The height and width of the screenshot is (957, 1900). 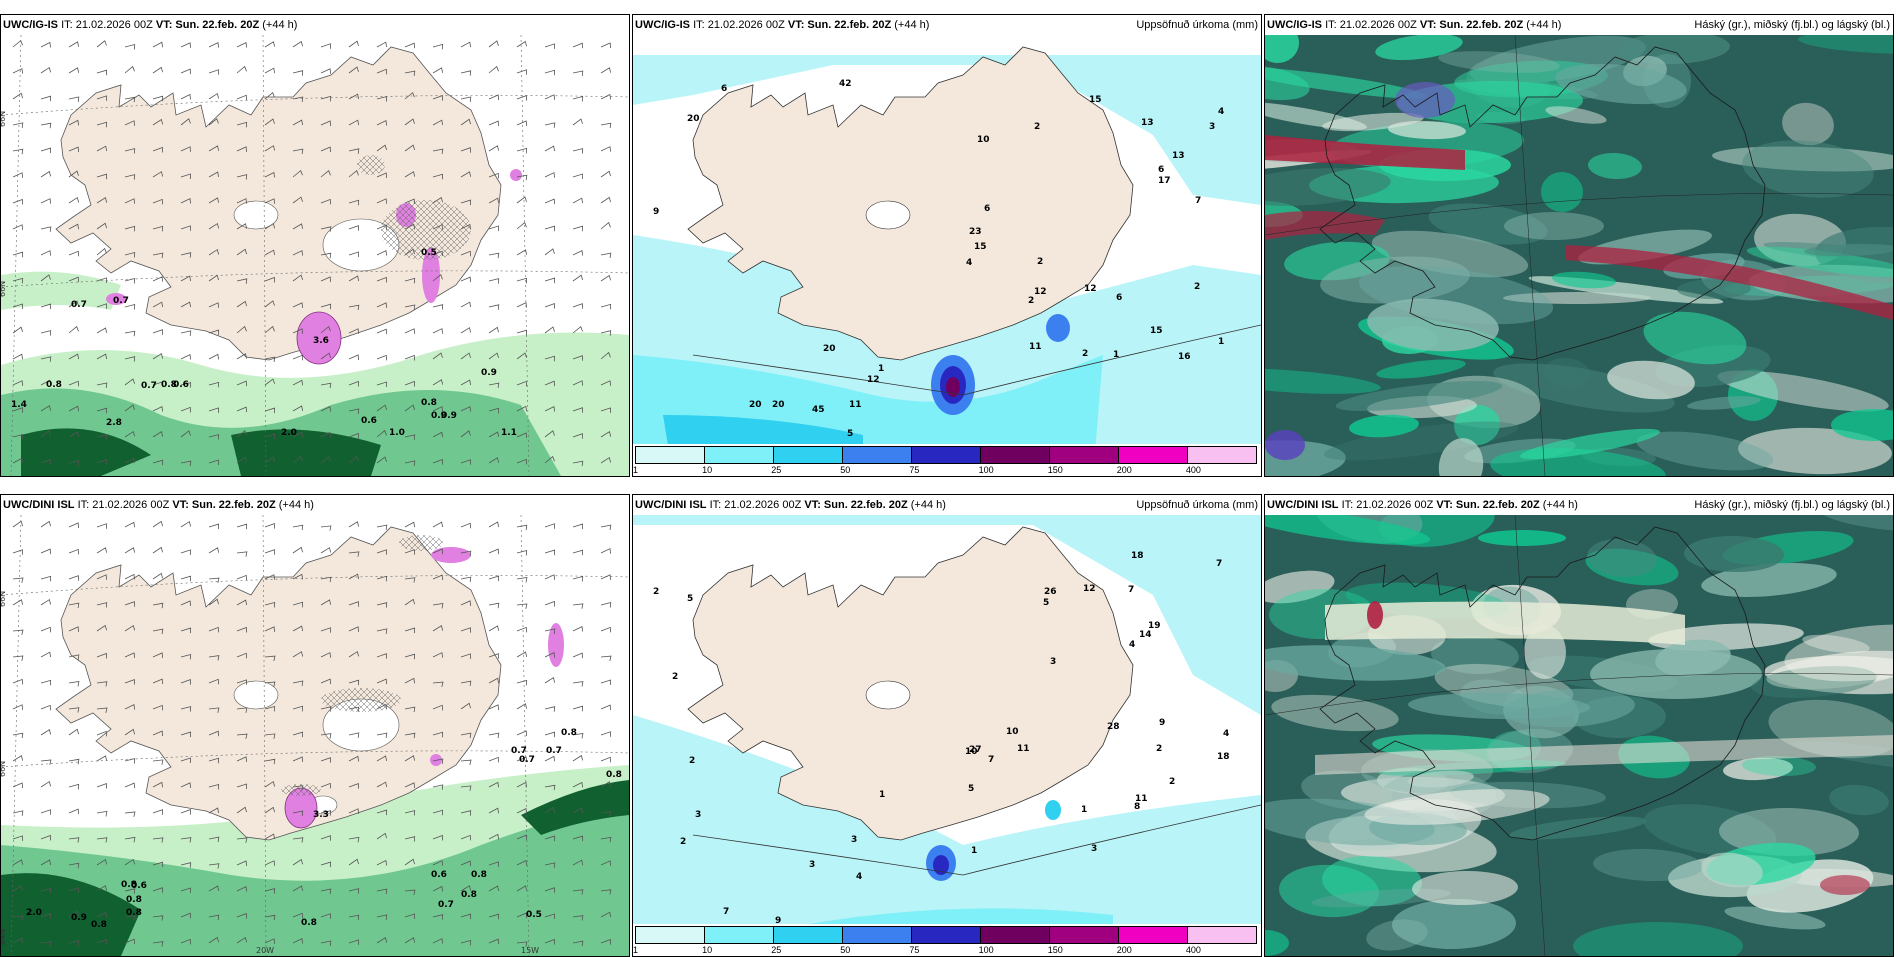 I want to click on precip-value-label: 1.4, so click(x=19, y=405).